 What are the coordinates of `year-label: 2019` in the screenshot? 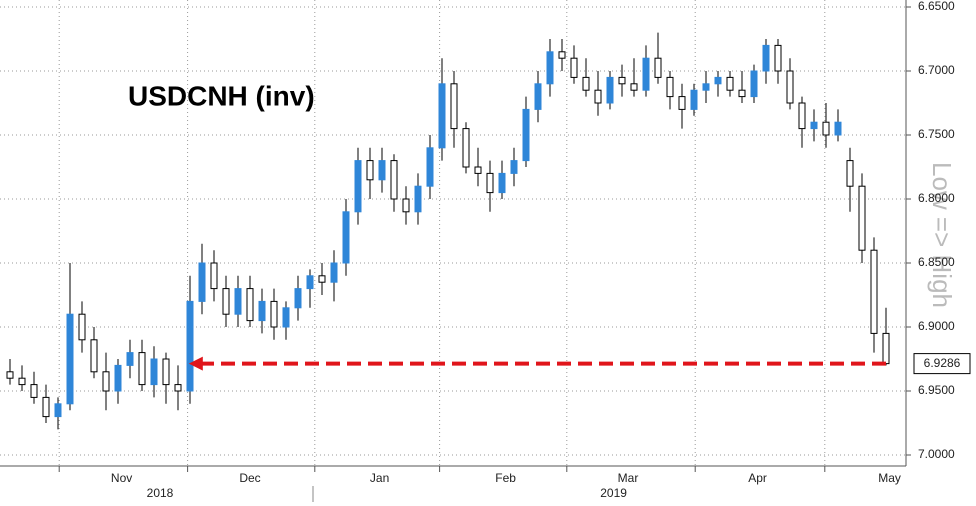 It's located at (613, 493).